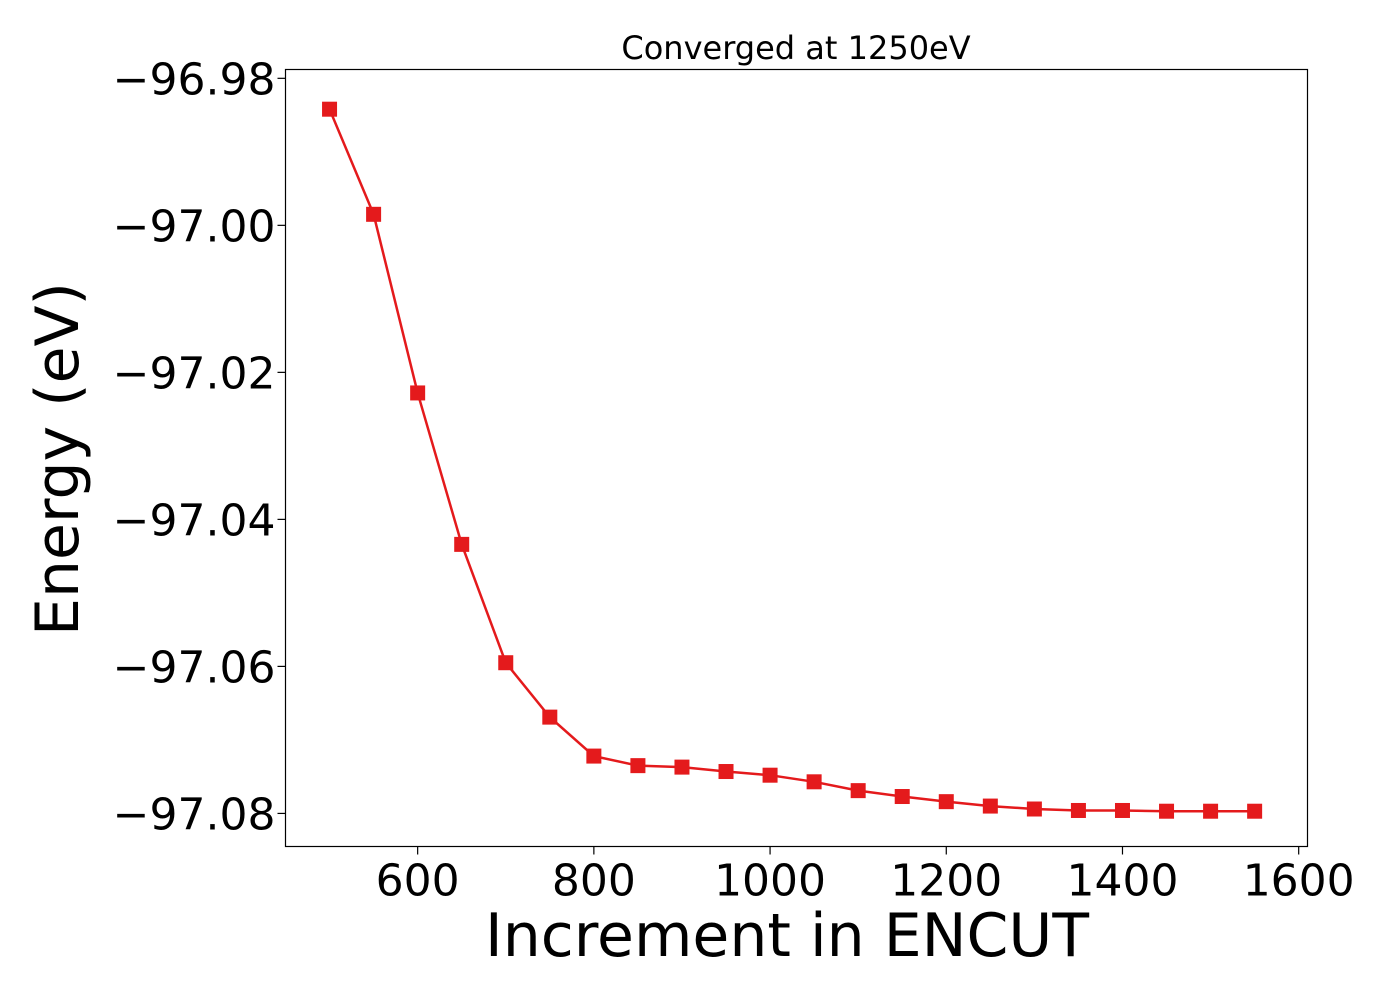  I want to click on x-tick-label: 800, so click(594, 881).